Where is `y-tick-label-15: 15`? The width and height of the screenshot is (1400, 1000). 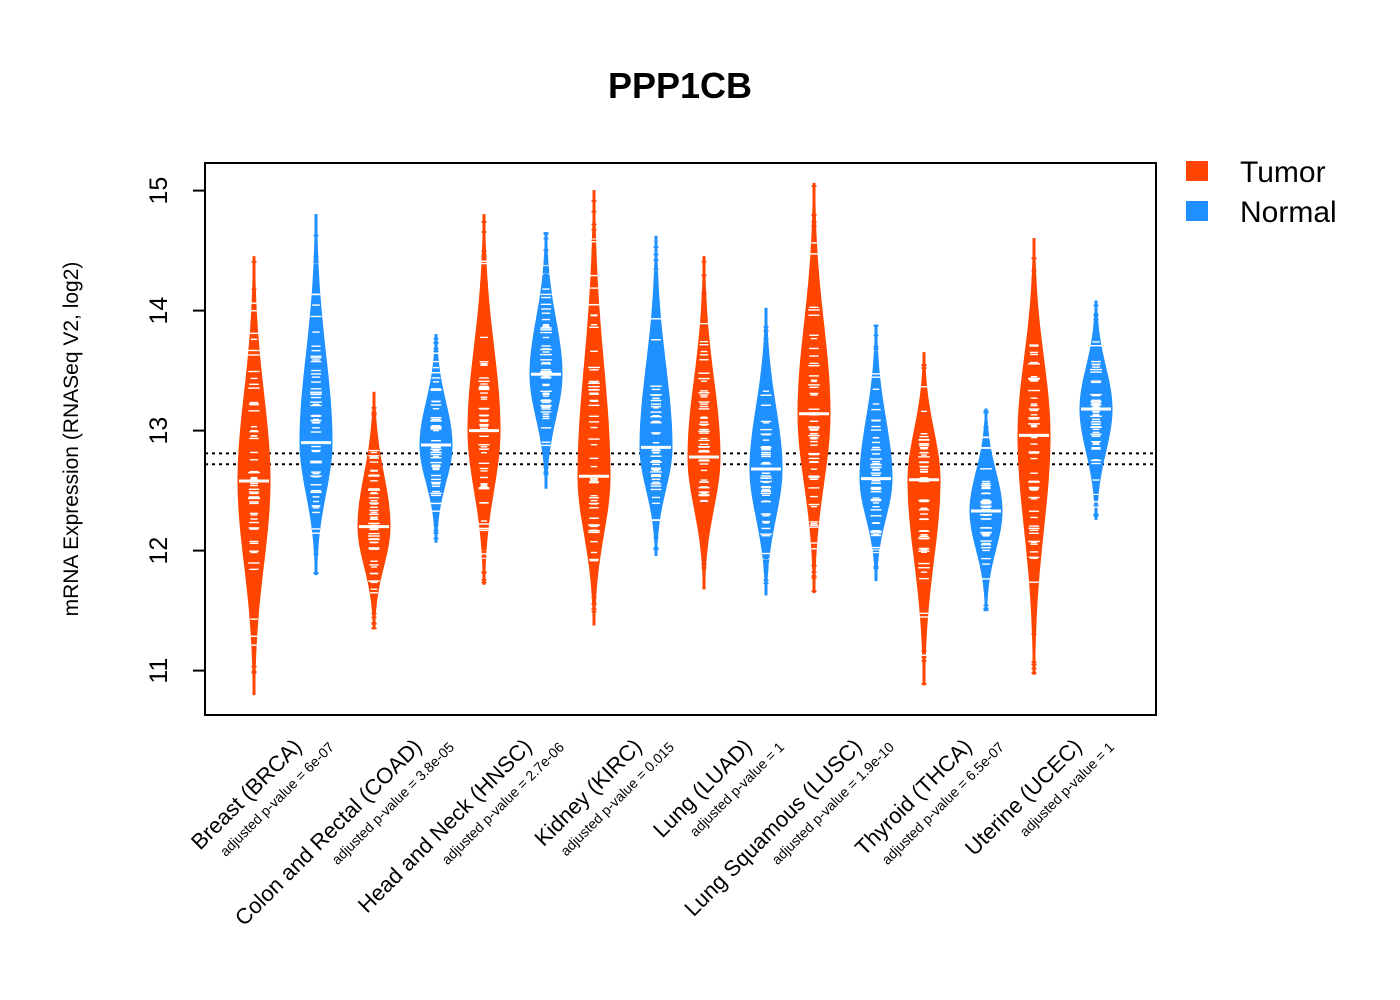
y-tick-label-15: 15 is located at coordinates (159, 191).